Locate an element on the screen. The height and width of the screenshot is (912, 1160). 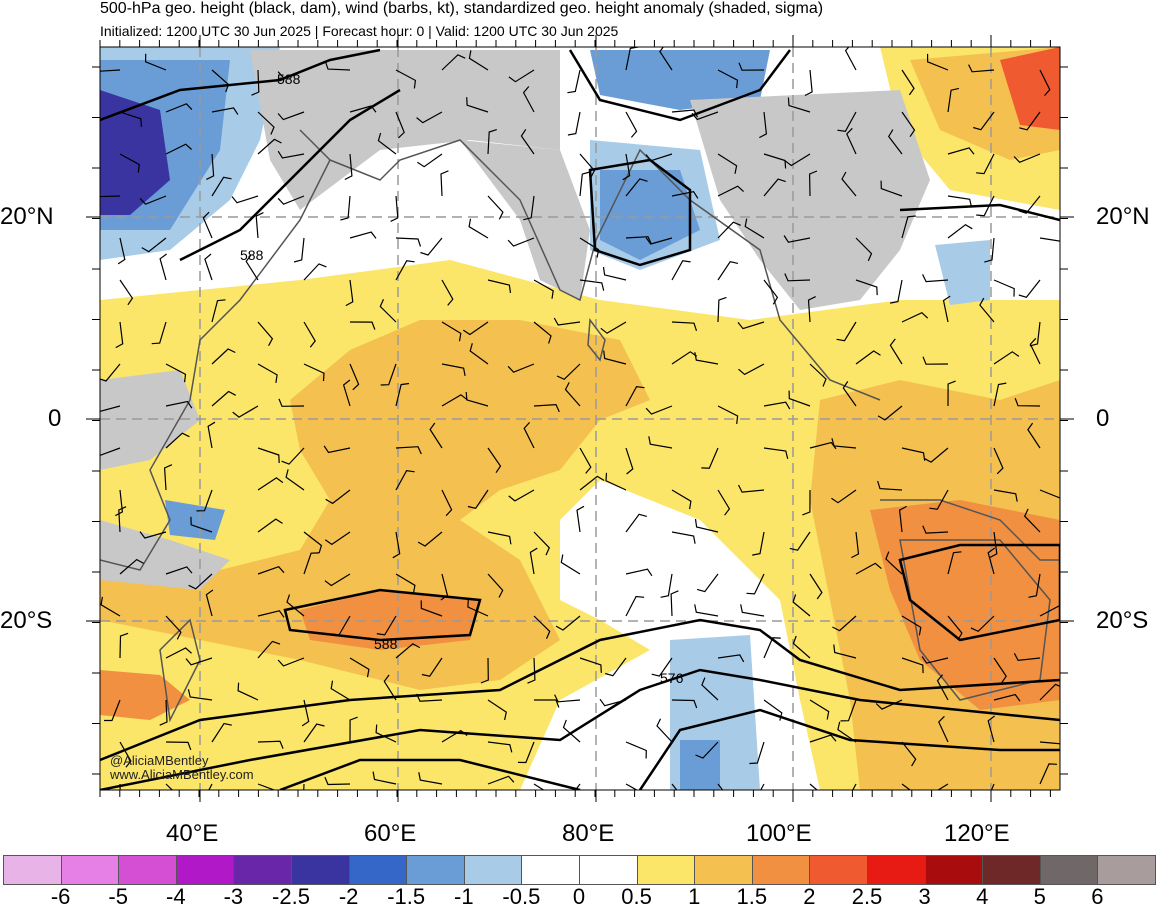
lon-label: 60°E is located at coordinates (390, 833).